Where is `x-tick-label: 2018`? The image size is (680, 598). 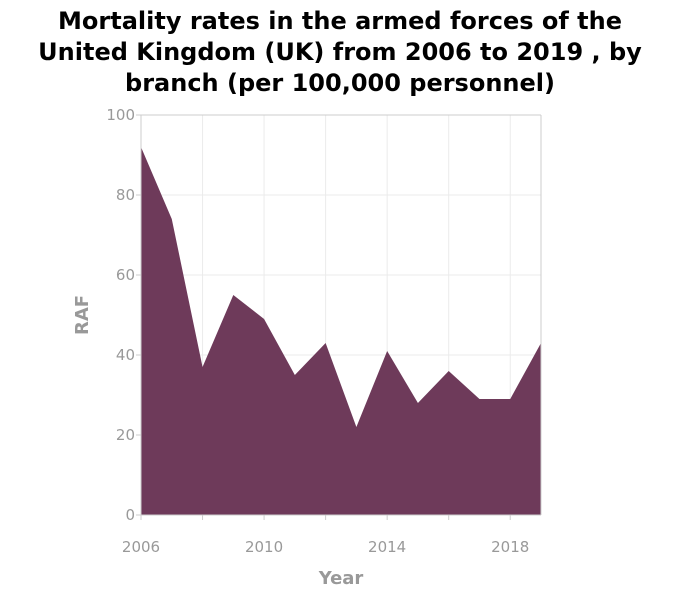 x-tick-label: 2018 is located at coordinates (510, 547).